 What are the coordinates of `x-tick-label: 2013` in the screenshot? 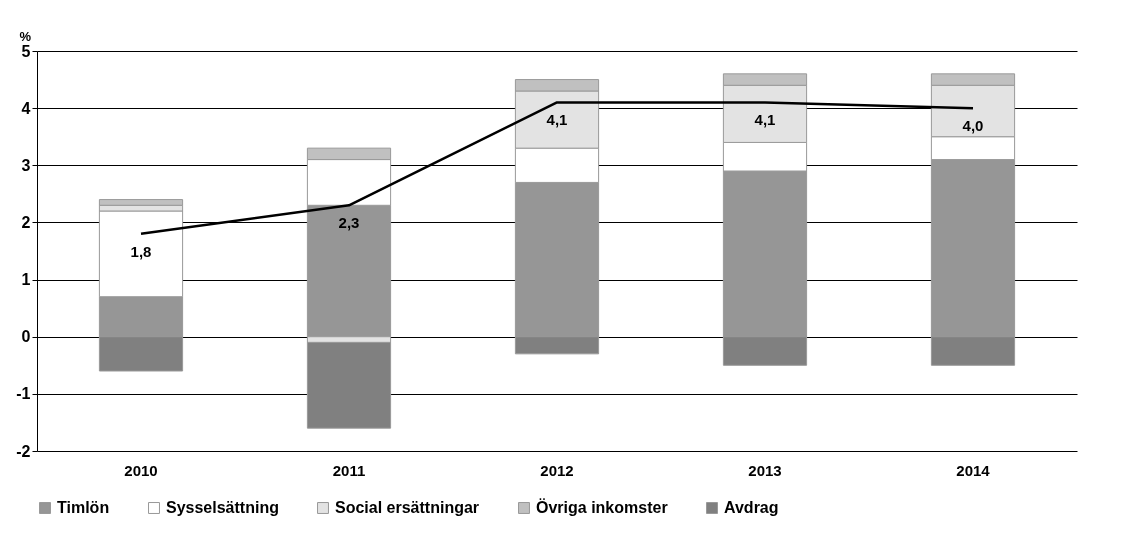 It's located at (765, 470).